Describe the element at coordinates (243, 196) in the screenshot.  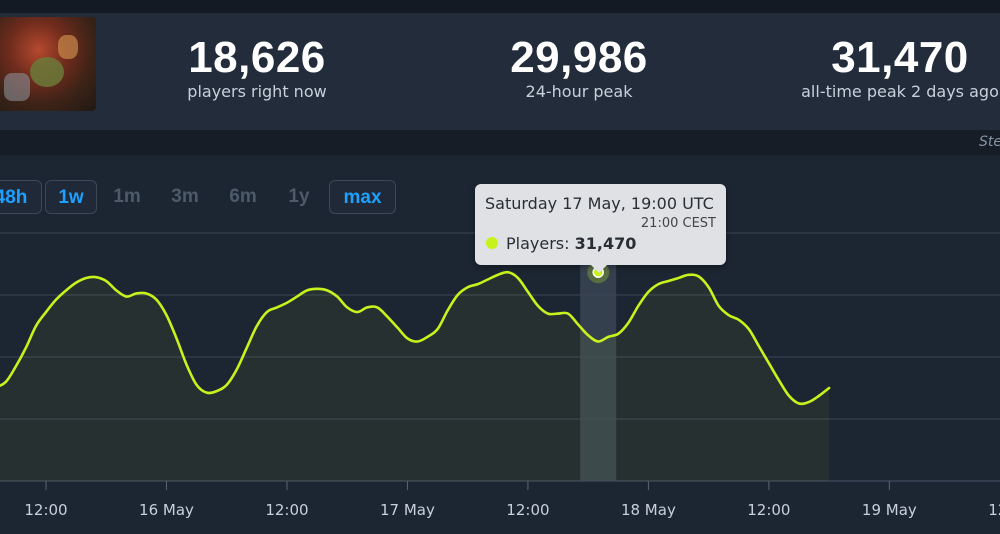
I see `range-button-6m: 6m` at that location.